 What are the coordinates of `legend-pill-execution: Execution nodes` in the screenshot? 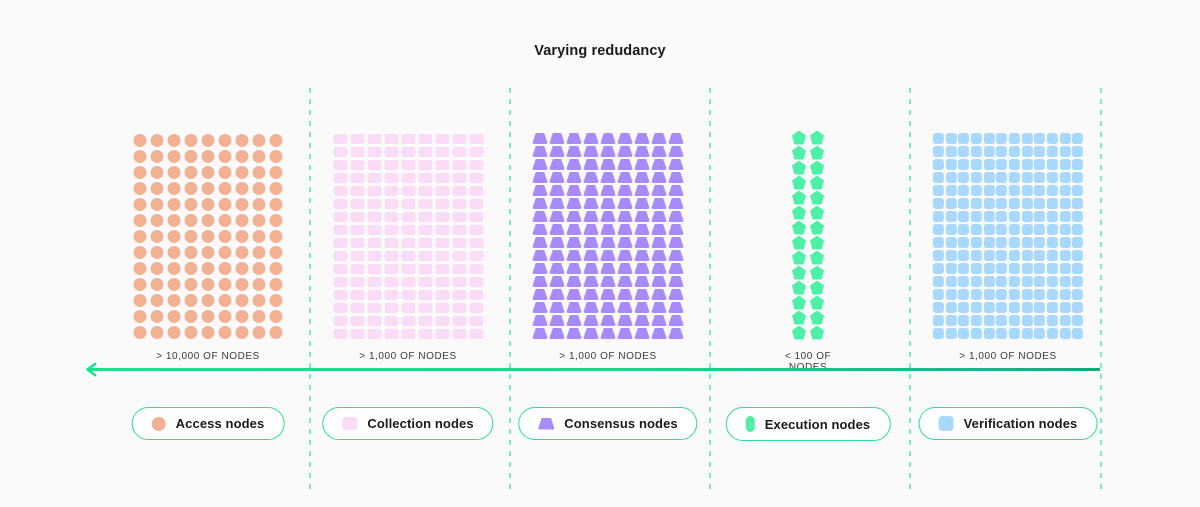 It's located at (808, 424).